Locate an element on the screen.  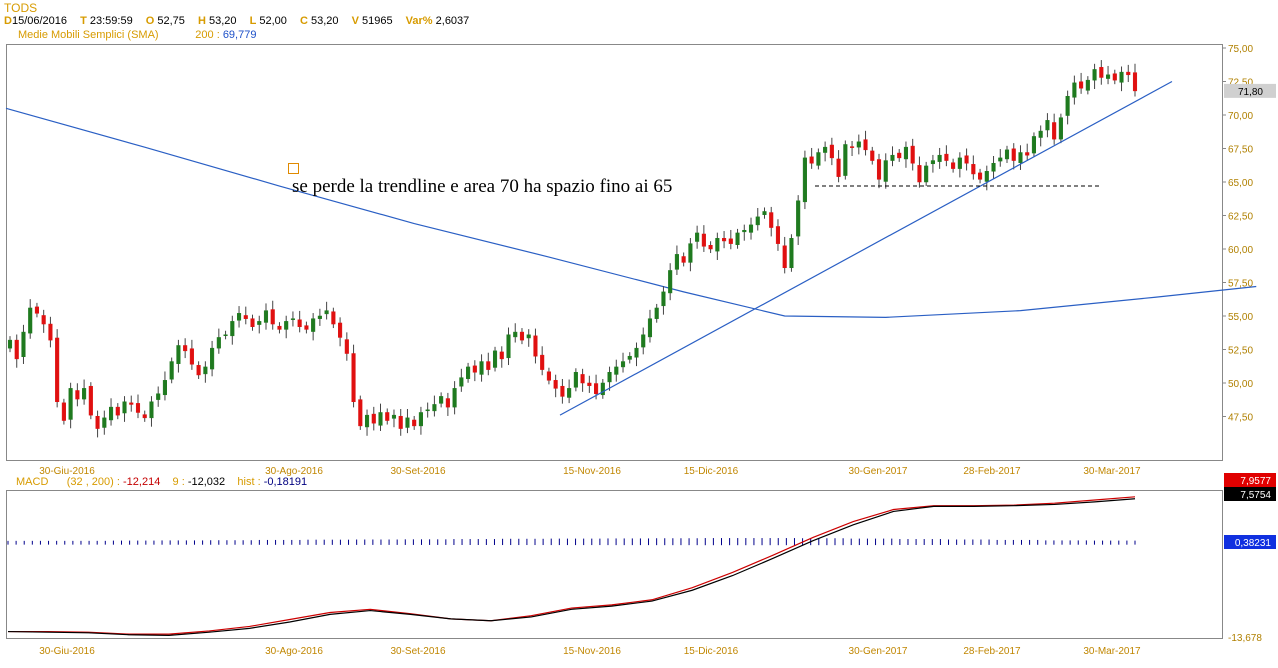
last-price-label: 71,80 is located at coordinates (1250, 92).